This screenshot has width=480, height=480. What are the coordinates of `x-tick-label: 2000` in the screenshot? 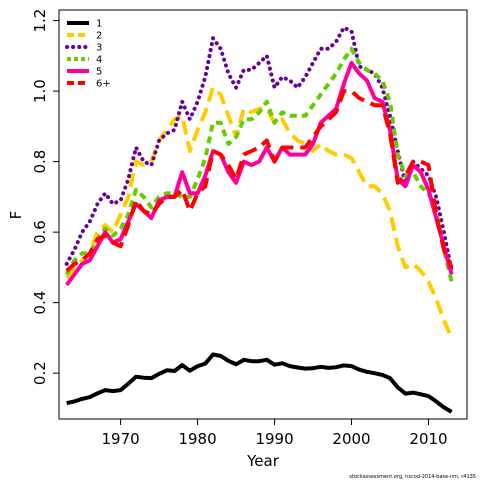 It's located at (351, 439).